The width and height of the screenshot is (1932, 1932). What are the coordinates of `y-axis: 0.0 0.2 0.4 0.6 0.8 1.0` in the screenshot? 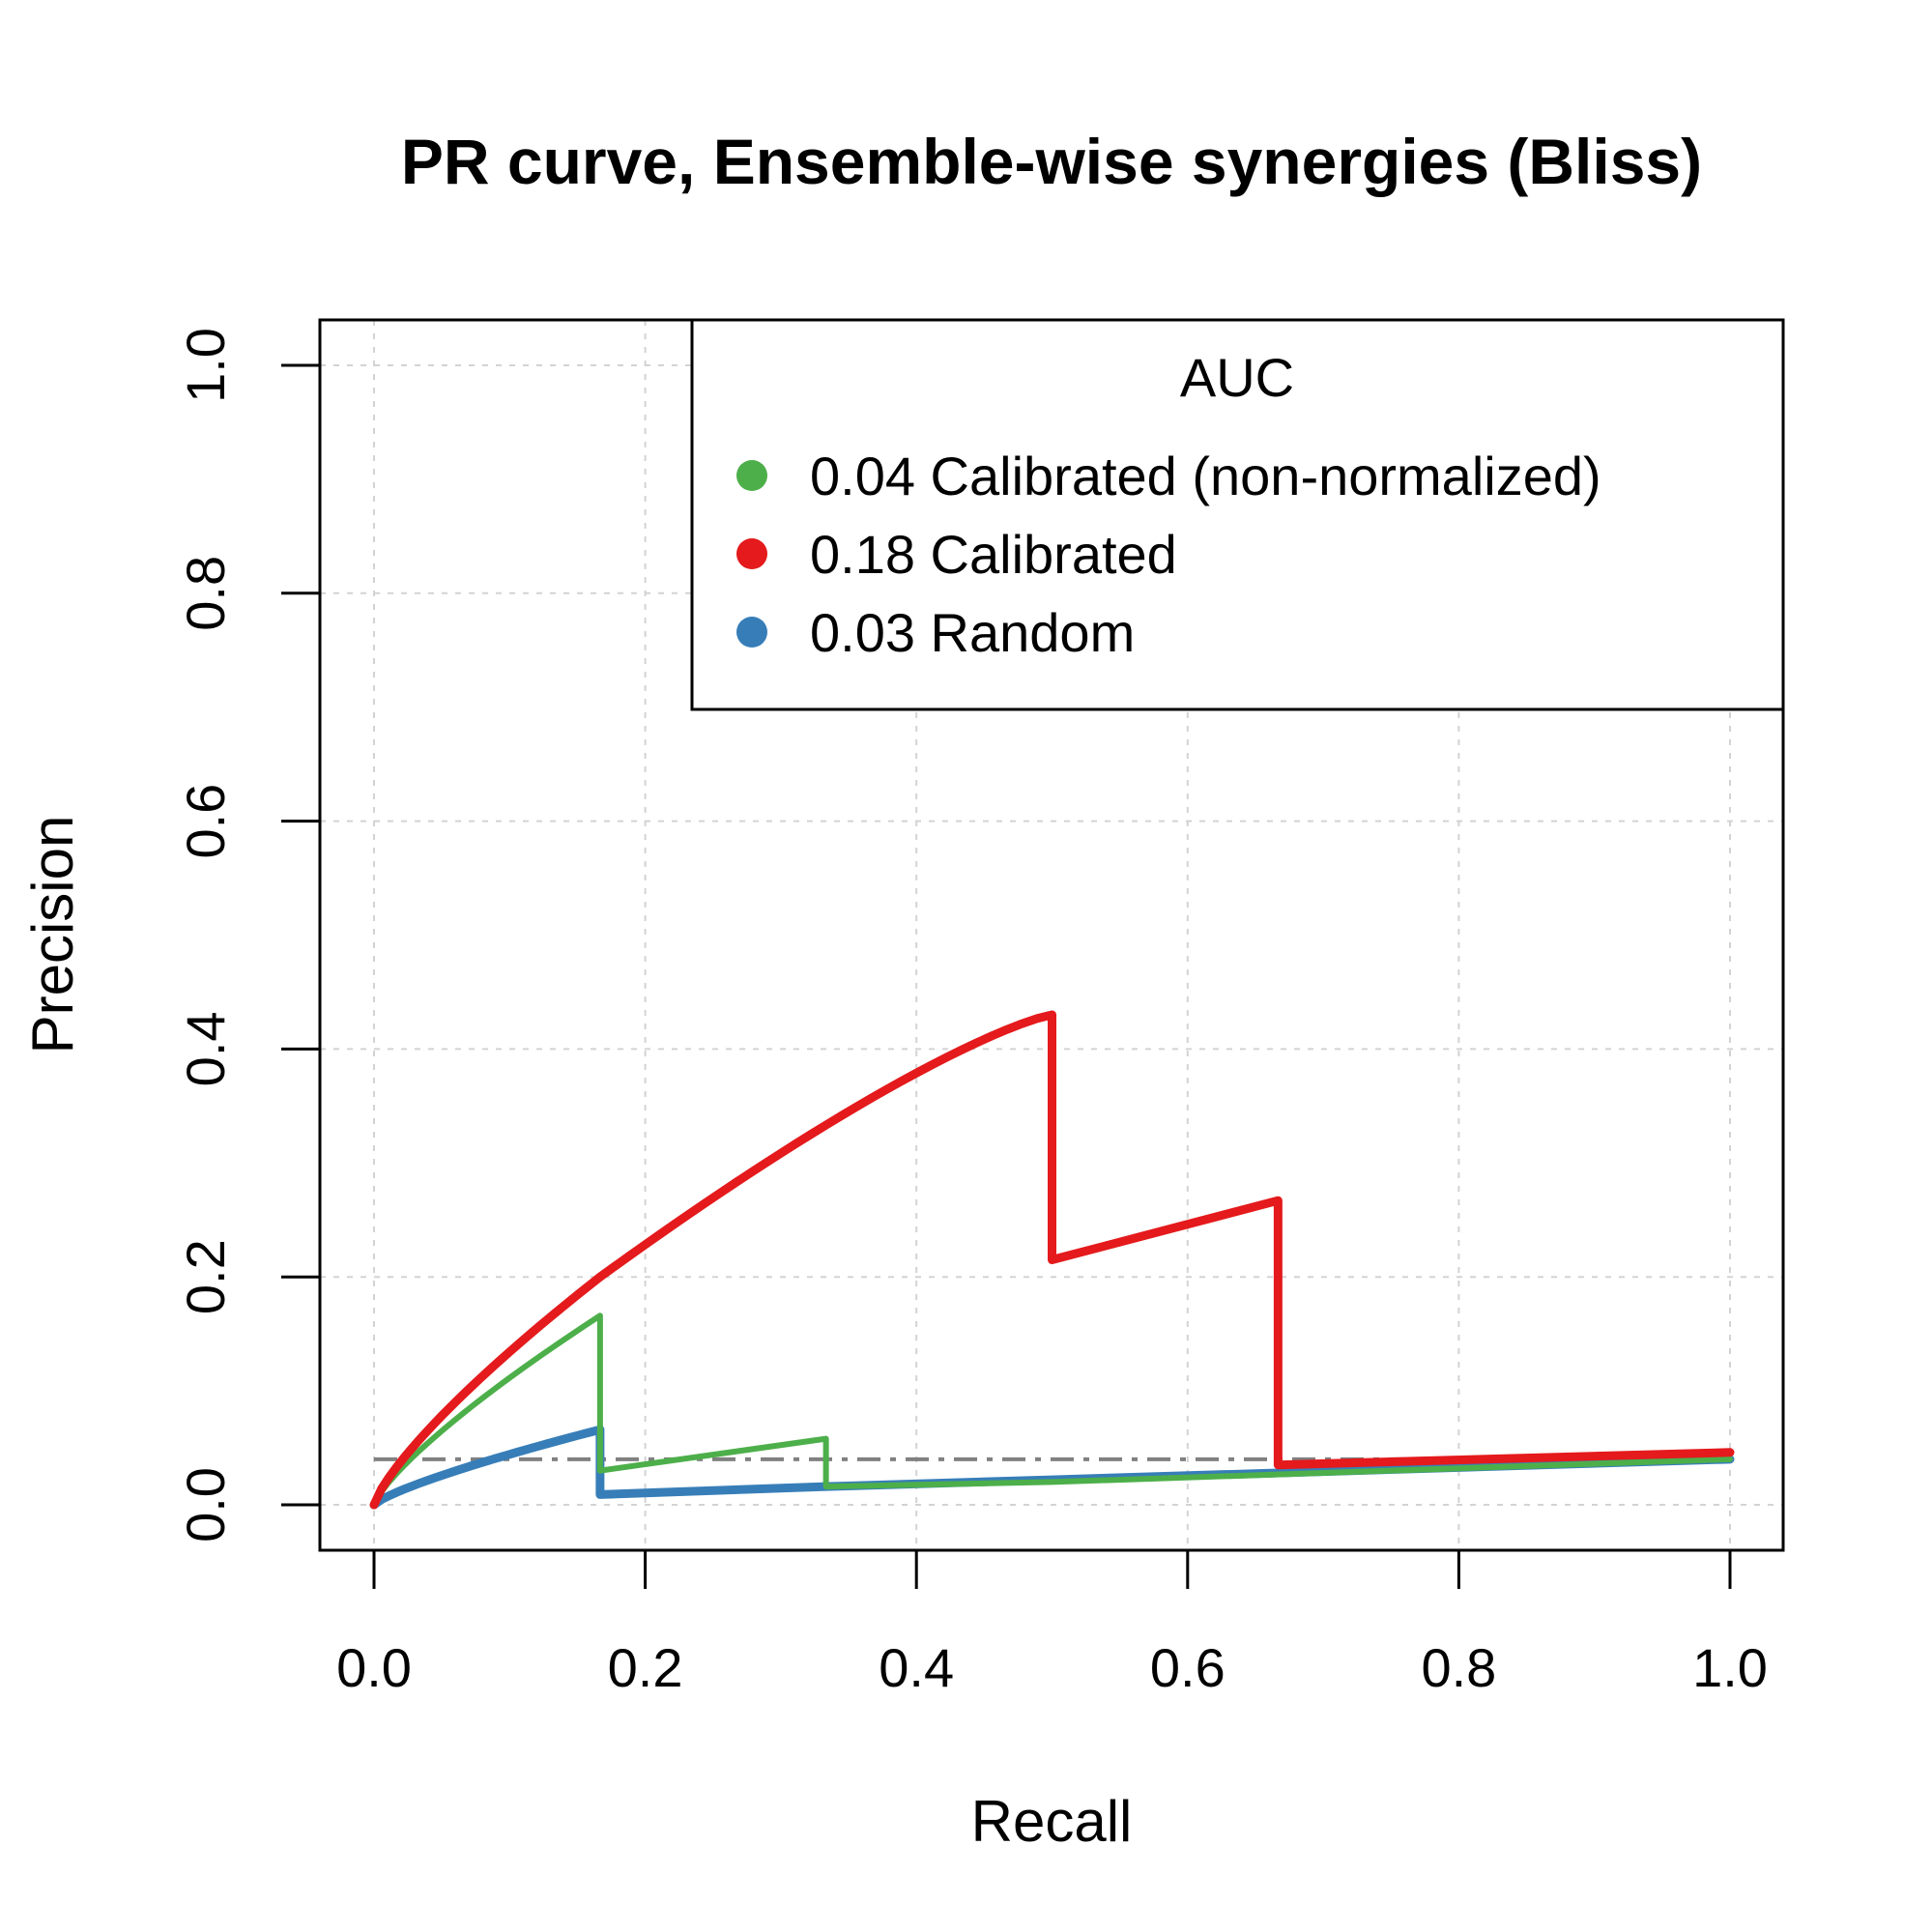 It's located at (248, 935).